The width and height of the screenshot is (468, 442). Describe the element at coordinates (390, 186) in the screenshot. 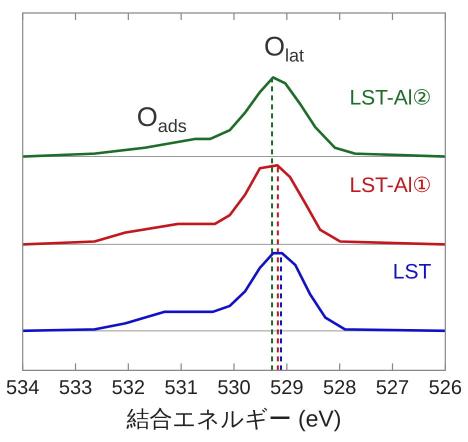

I see `series-label: LST-Al①` at that location.